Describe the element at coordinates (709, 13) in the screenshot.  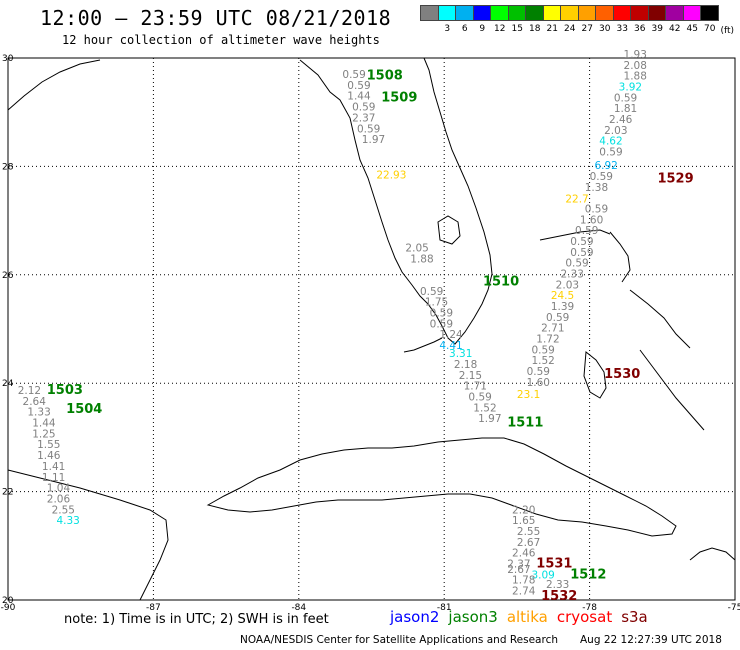
I see `legend-swatch` at that location.